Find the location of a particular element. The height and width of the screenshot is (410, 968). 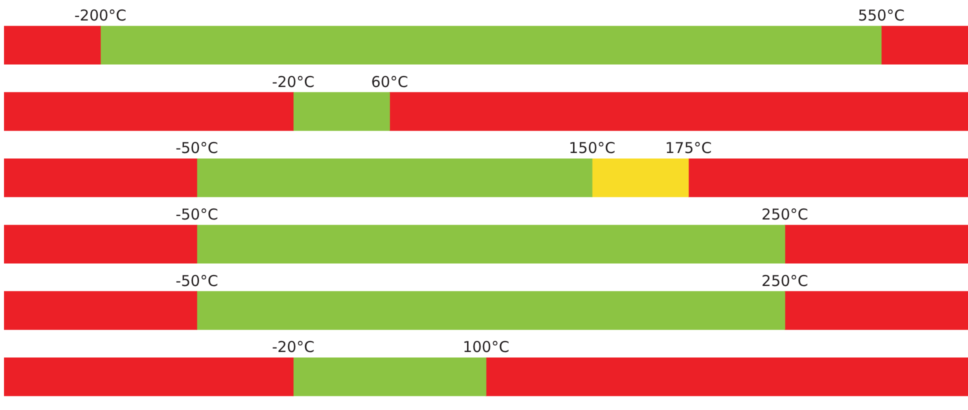

annotation: -200°C is located at coordinates (100, 15).